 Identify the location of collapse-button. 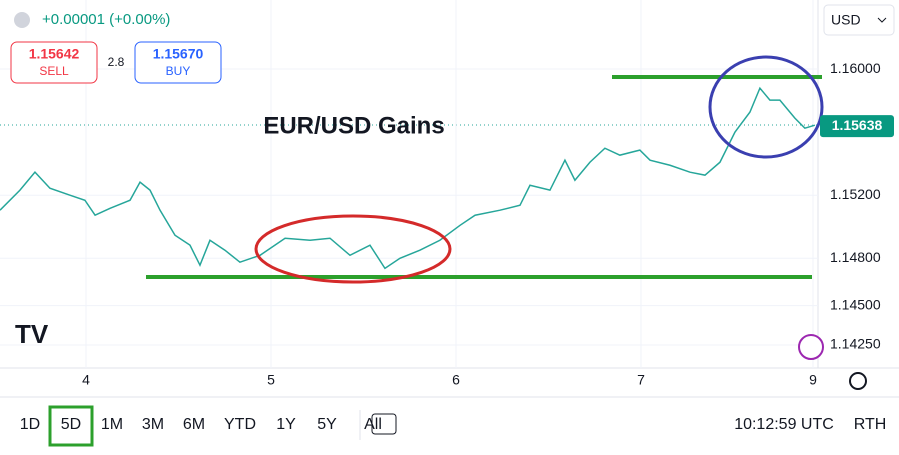
(22, 20).